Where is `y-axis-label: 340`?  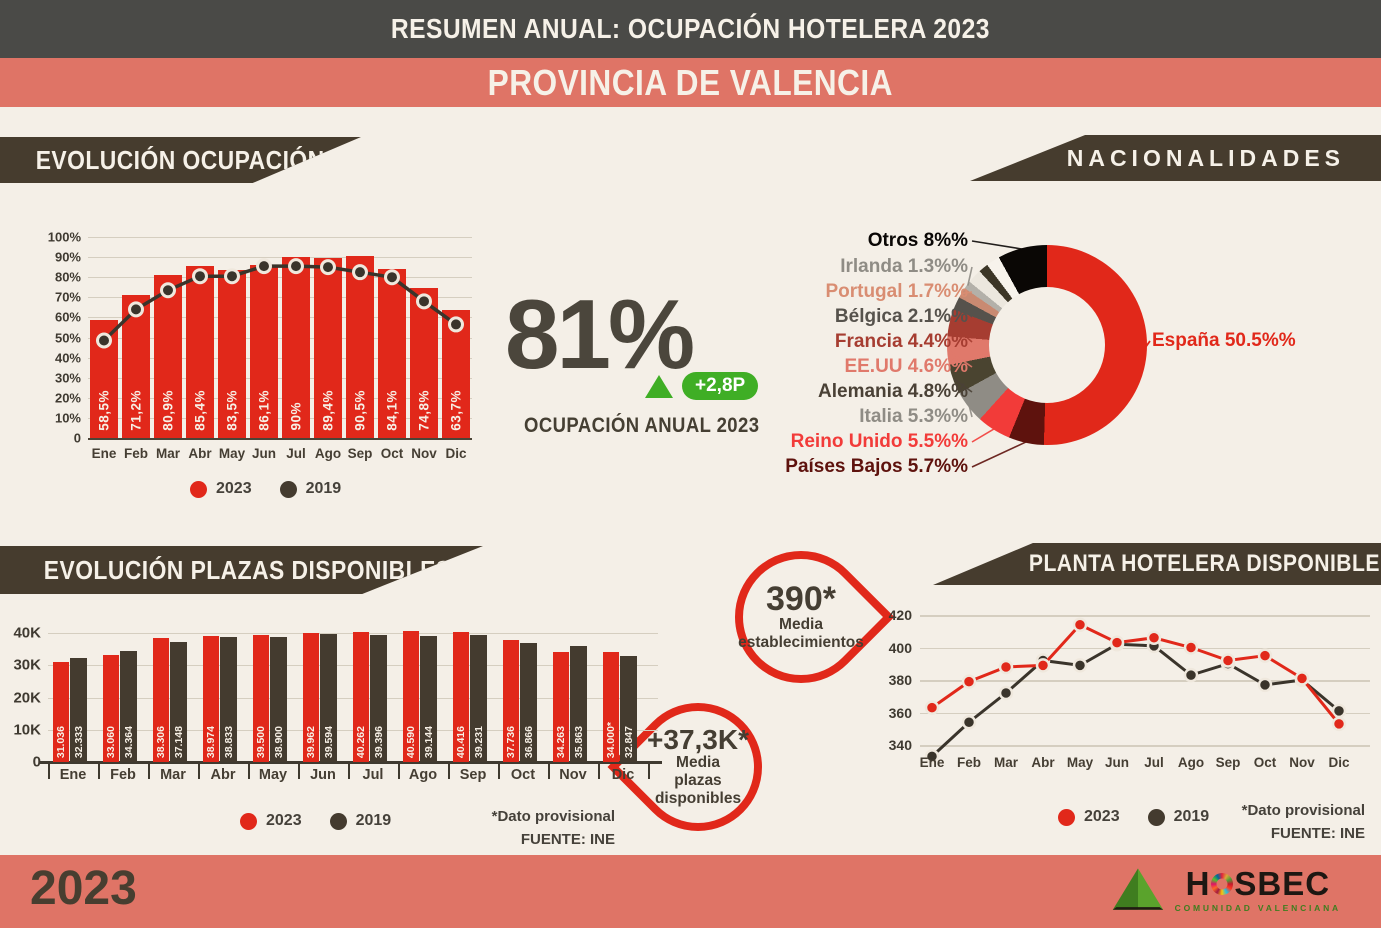 y-axis-label: 340 is located at coordinates (900, 745).